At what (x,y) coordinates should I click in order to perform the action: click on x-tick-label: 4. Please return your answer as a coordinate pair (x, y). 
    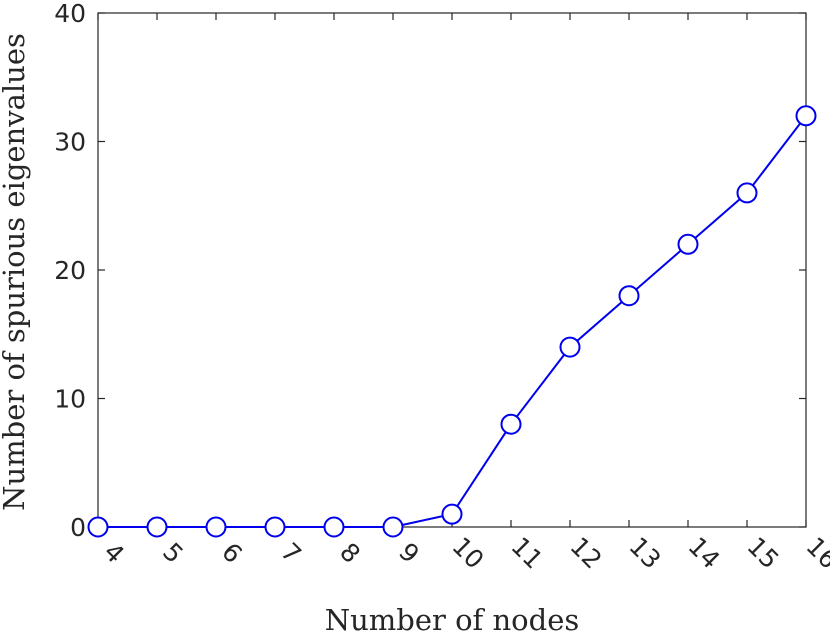
    Looking at the image, I should click on (114, 553).